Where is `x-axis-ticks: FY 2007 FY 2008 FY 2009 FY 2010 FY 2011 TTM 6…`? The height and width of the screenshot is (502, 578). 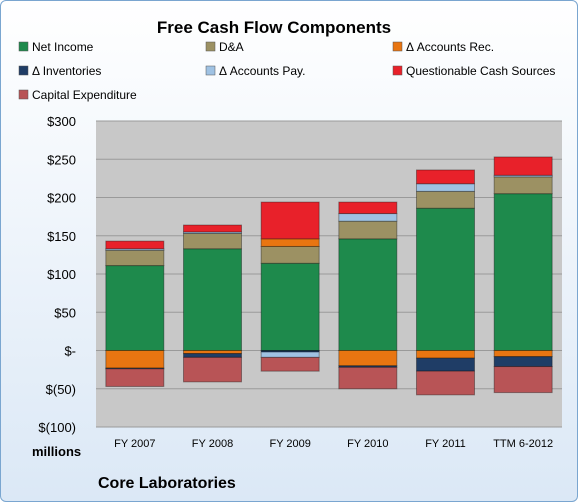
x-axis-ticks: FY 2007 FY 2008 FY 2009 FY 2010 FY 2011 TTM 6… is located at coordinates (333, 444).